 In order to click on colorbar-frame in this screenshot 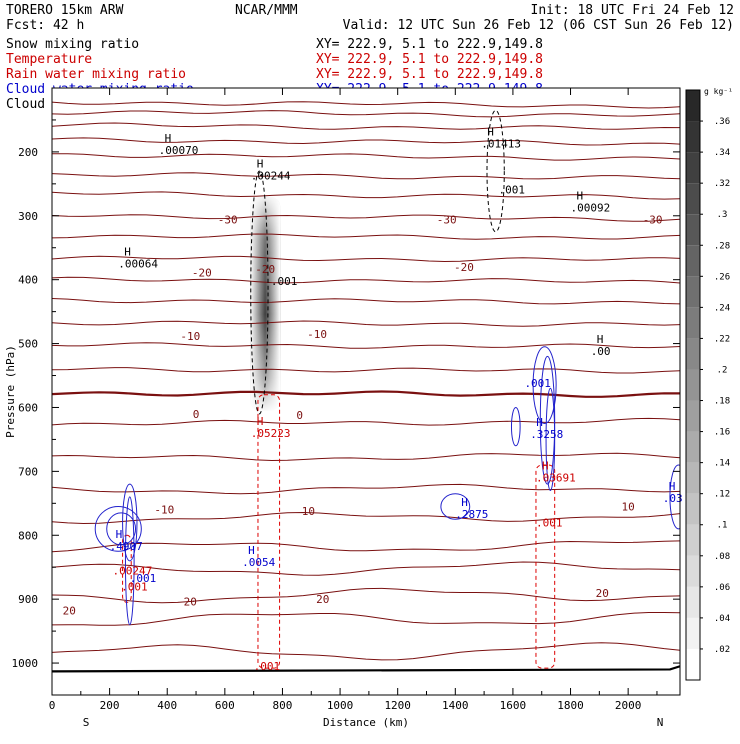, I will do `click(693, 385)`.